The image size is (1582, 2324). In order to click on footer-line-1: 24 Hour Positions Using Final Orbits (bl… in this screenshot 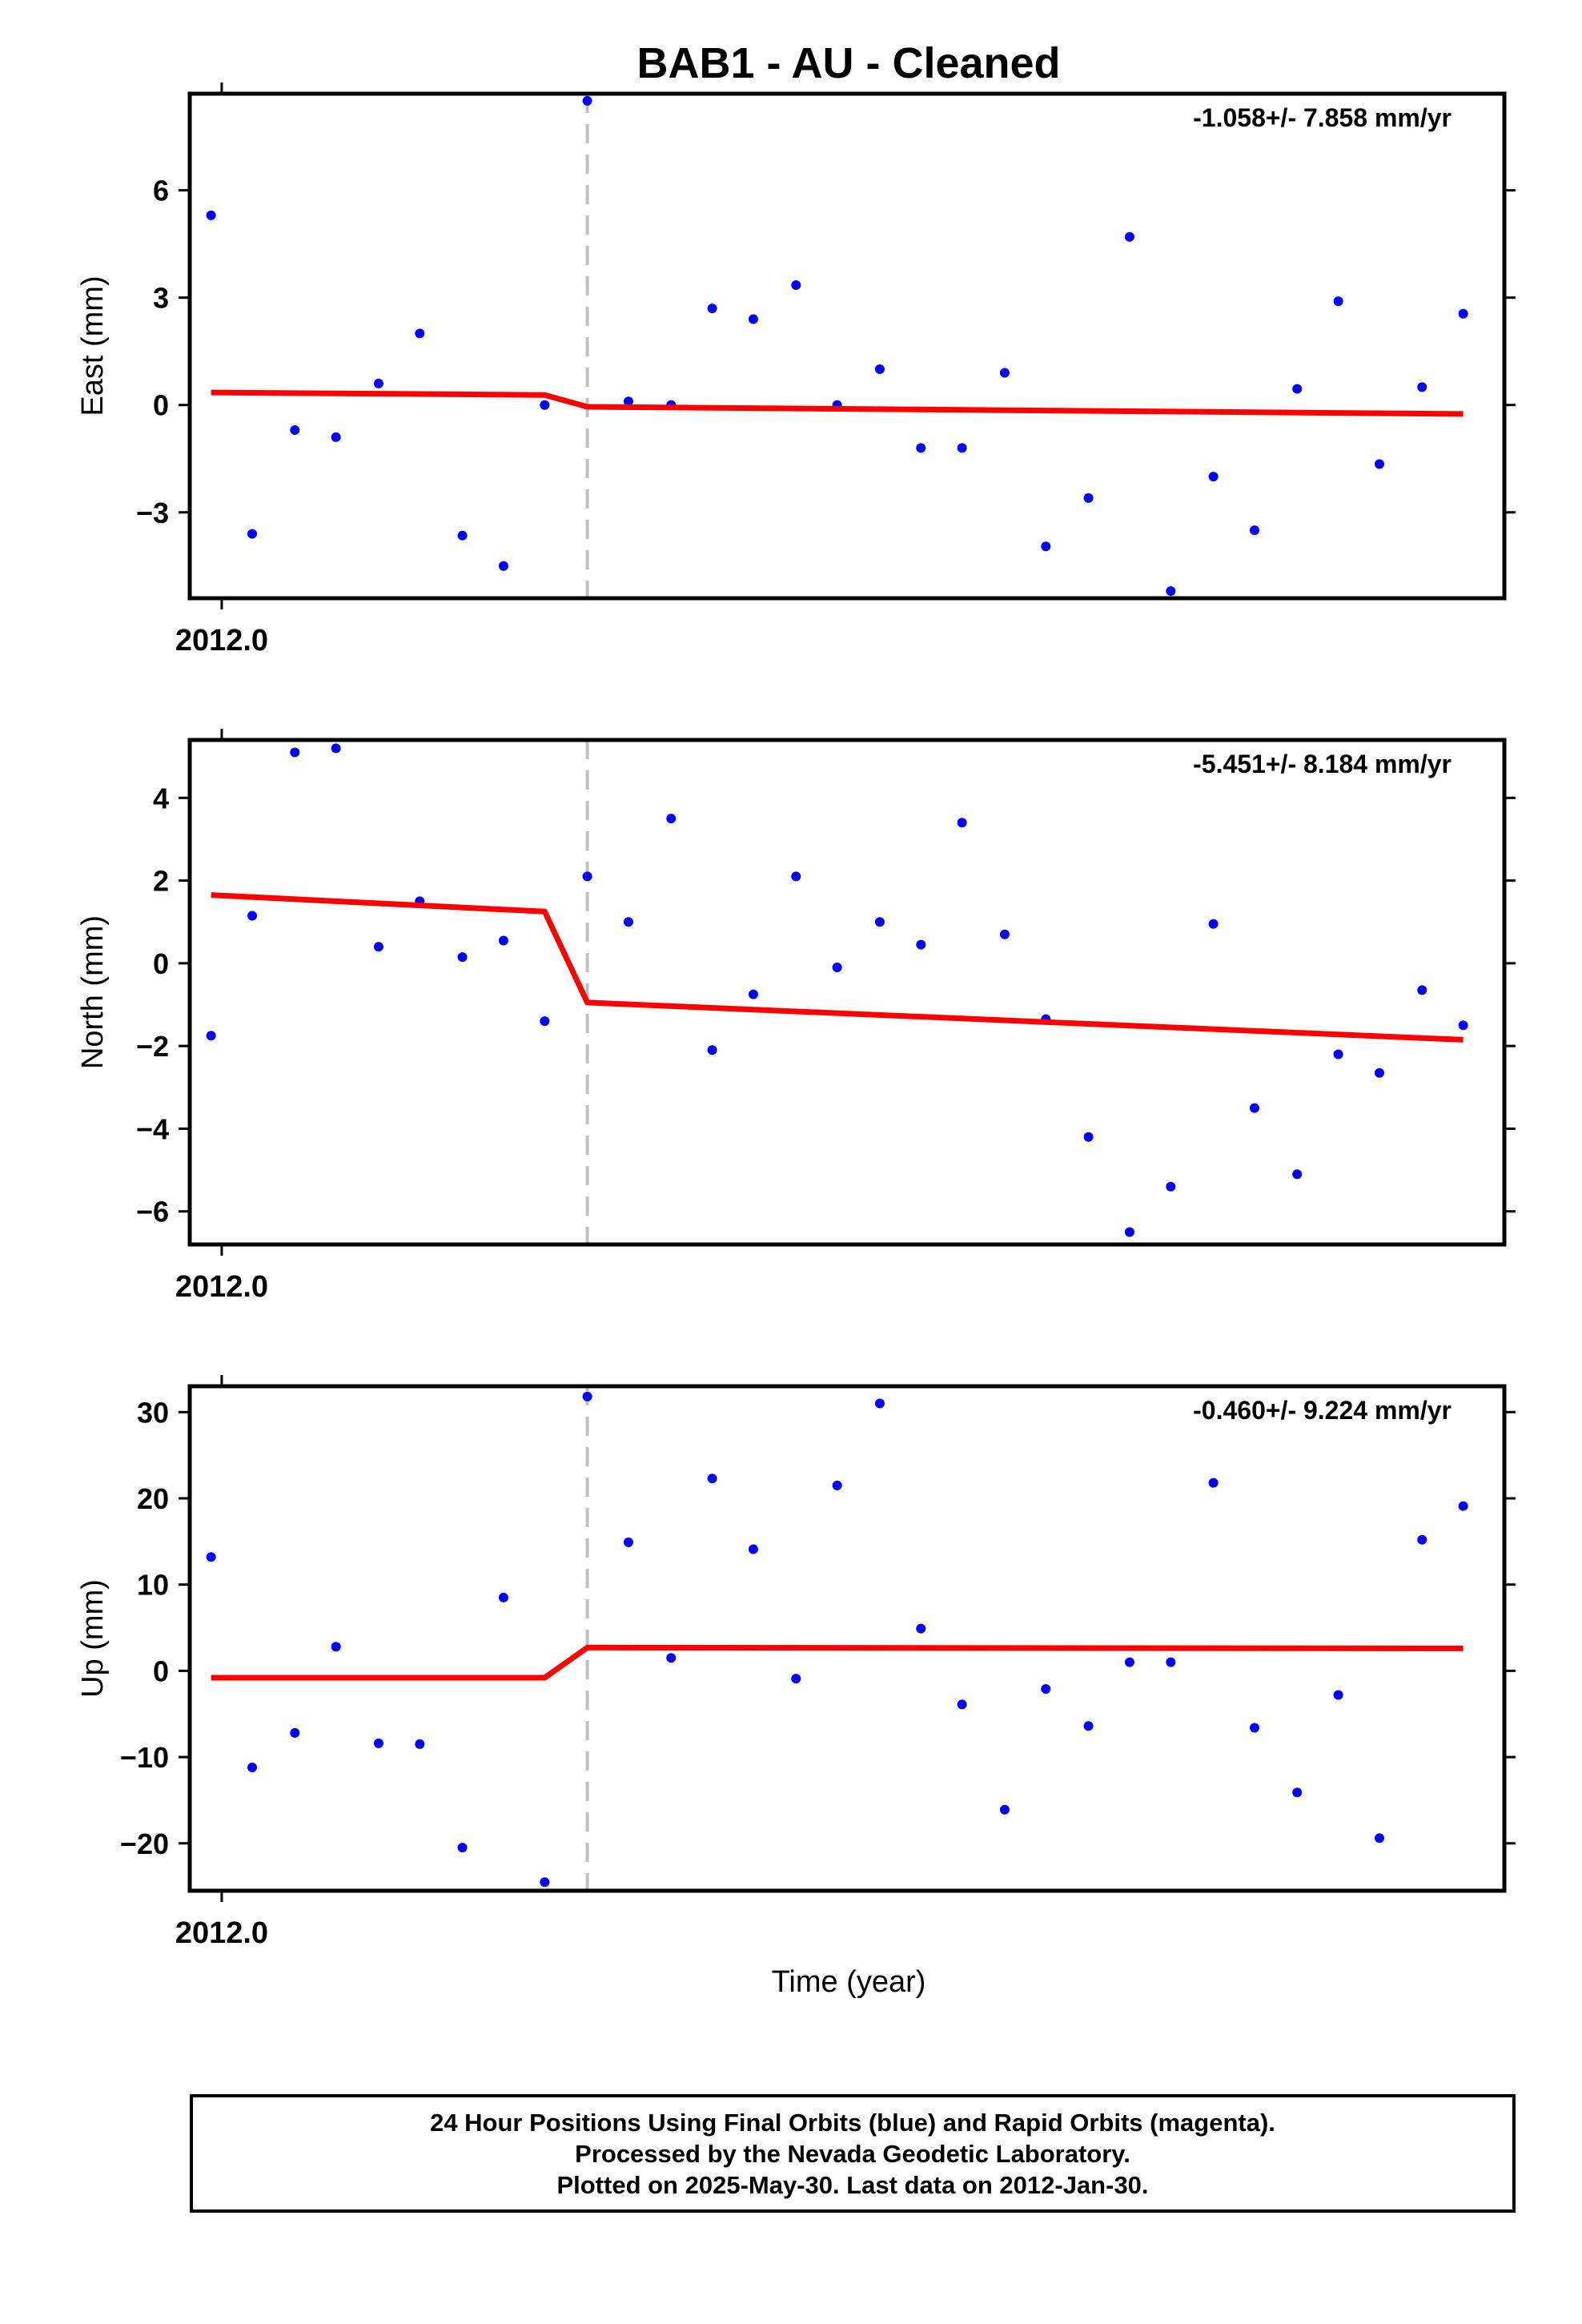, I will do `click(852, 2122)`.